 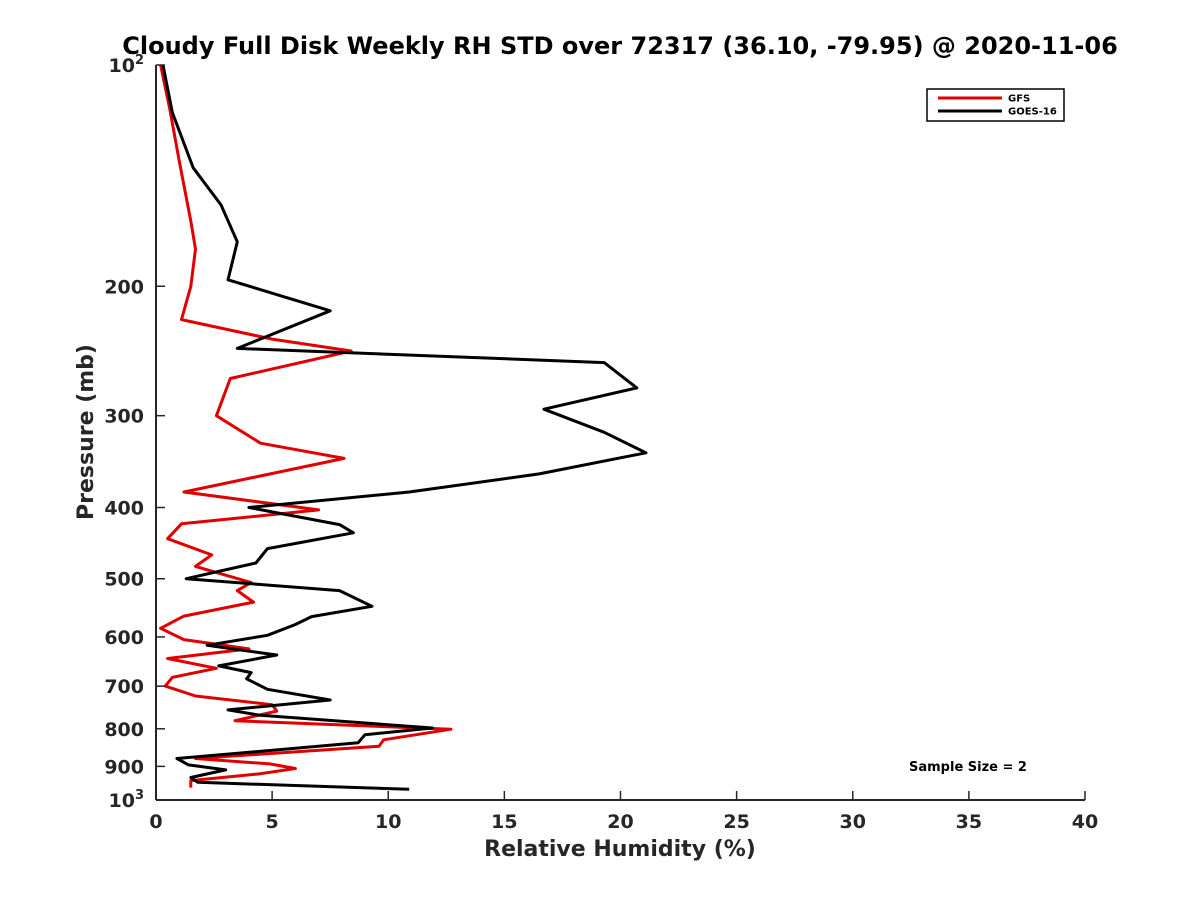 I want to click on x-ticks: 0 5 10 15 20 25 30 35 40, so click(x=623, y=812).